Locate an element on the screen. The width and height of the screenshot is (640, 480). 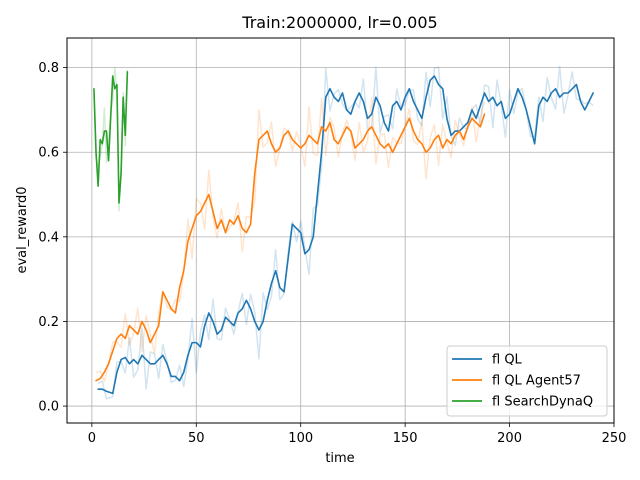
x-tick-label: 0 is located at coordinates (92, 438).